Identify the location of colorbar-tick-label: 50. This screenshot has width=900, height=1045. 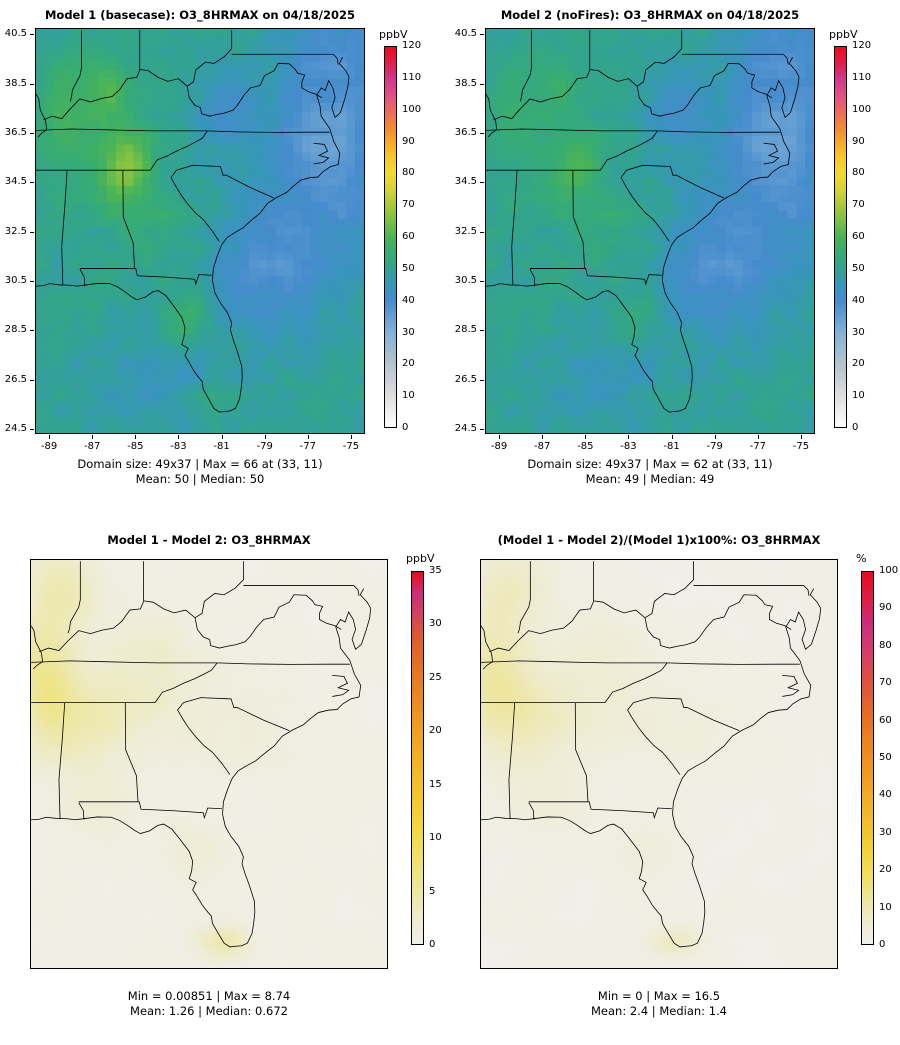
(858, 268).